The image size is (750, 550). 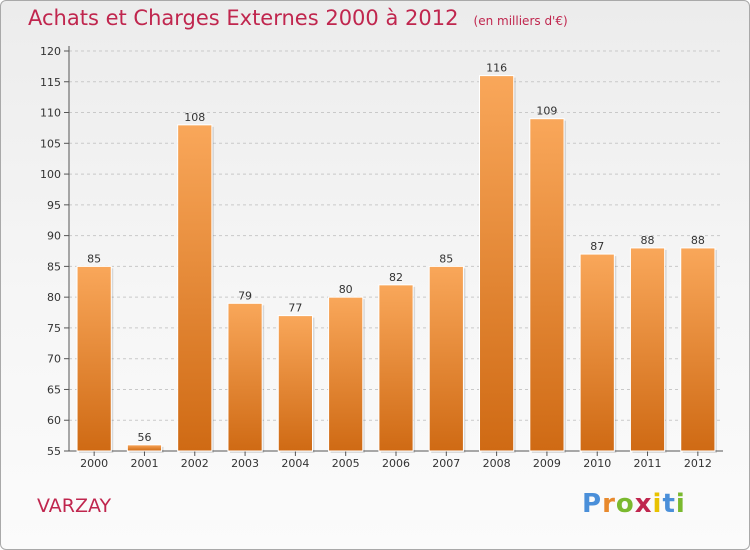 I want to click on proxiti-logo: Proxiti, so click(x=634, y=504).